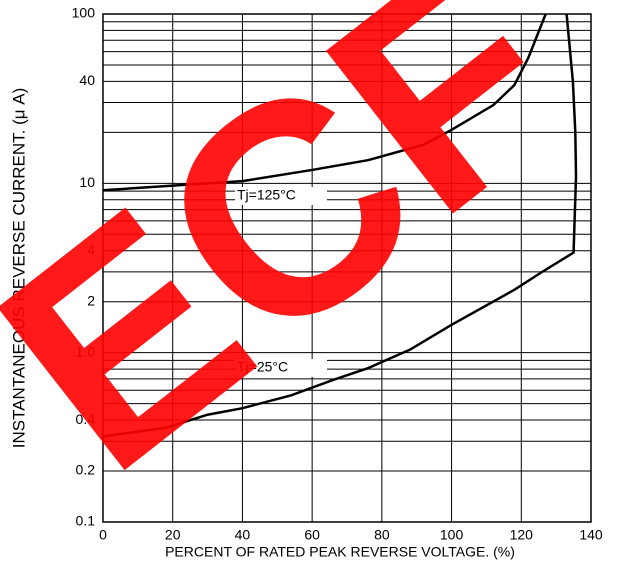 The height and width of the screenshot is (571, 619). I want to click on x-tick-label: 100, so click(452, 535).